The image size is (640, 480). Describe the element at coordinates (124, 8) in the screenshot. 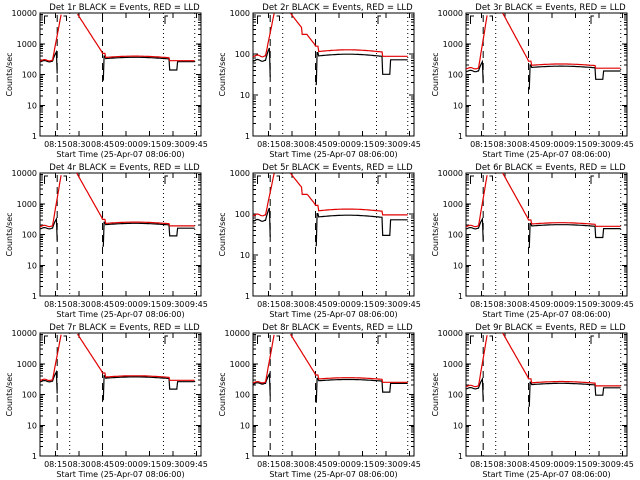

I see `panel-title: Det 1r BLACK = Events, RED = LLD` at that location.